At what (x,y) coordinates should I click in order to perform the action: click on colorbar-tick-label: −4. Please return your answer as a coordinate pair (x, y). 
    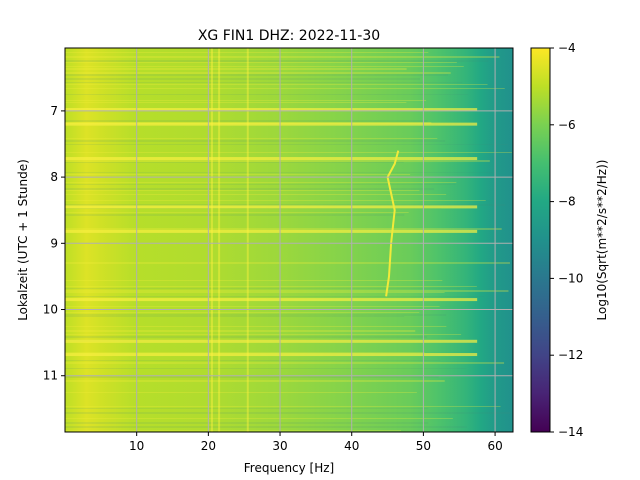
    Looking at the image, I should click on (567, 48).